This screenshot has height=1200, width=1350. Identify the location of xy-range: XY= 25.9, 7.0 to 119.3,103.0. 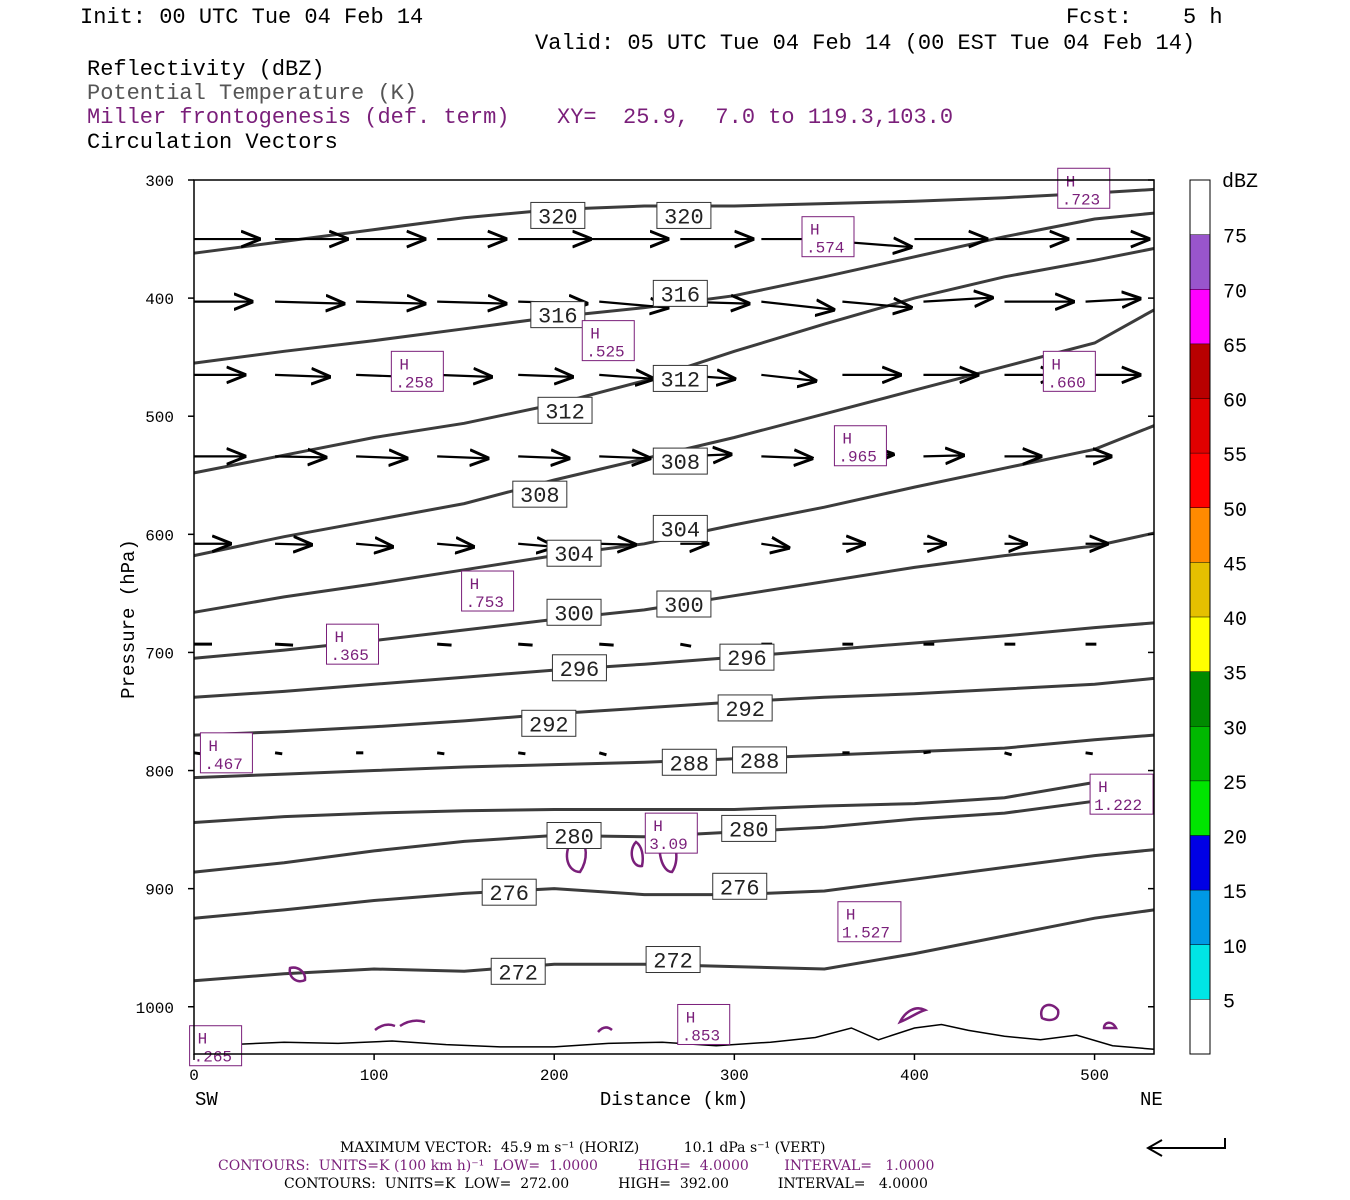
(755, 117).